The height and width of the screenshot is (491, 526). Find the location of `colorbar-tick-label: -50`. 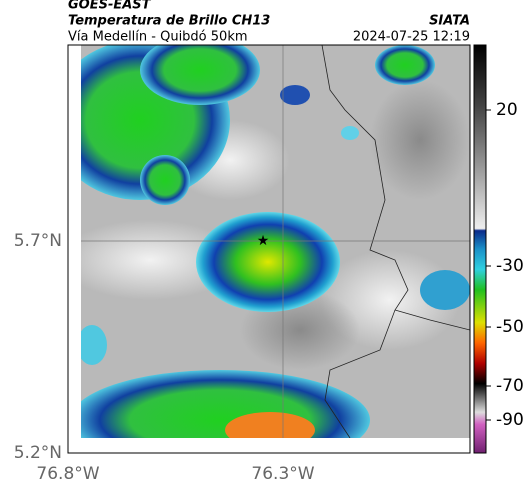

colorbar-tick-label: -50 is located at coordinates (510, 327).